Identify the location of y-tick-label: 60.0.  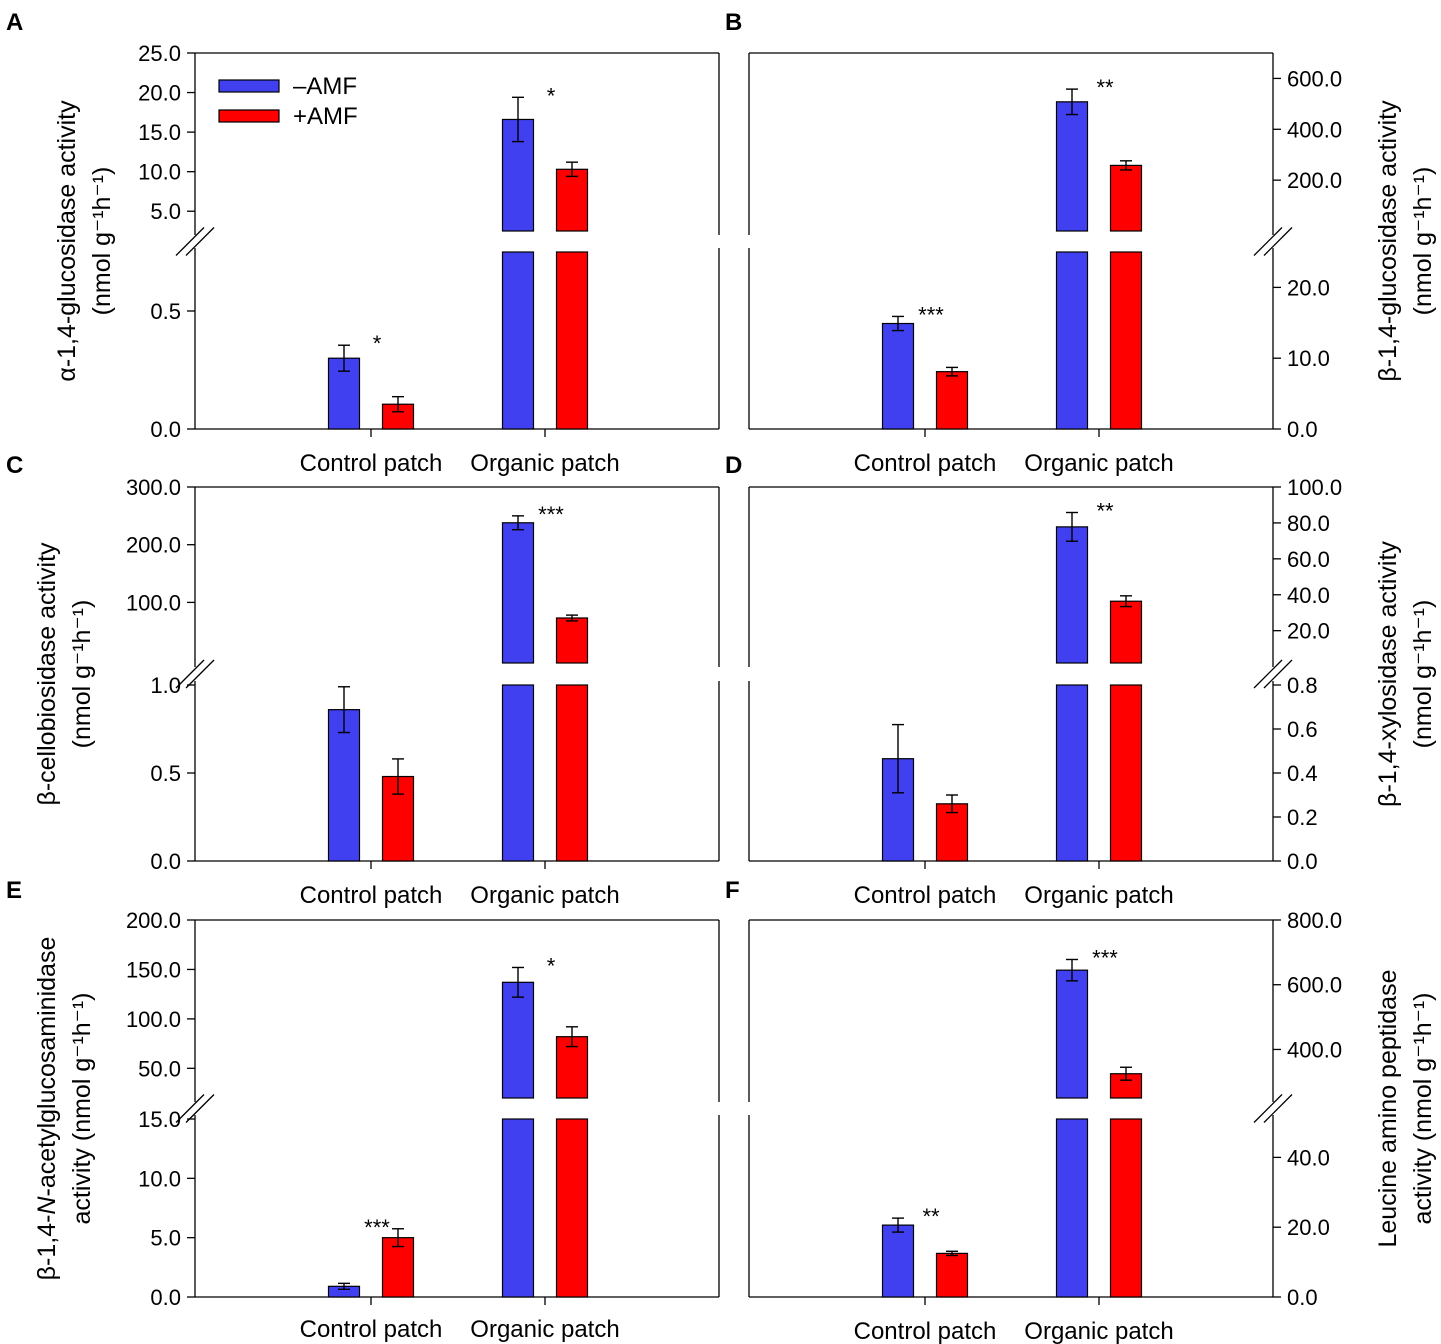
(1308, 559).